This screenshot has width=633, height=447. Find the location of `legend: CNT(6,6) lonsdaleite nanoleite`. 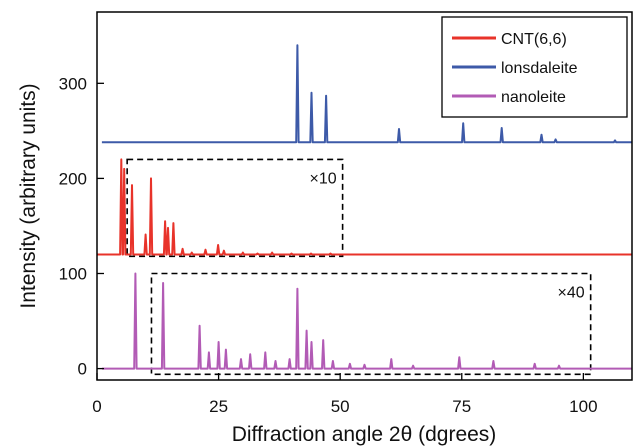

legend: CNT(6,6) lonsdaleite nanoleite is located at coordinates (534, 67).